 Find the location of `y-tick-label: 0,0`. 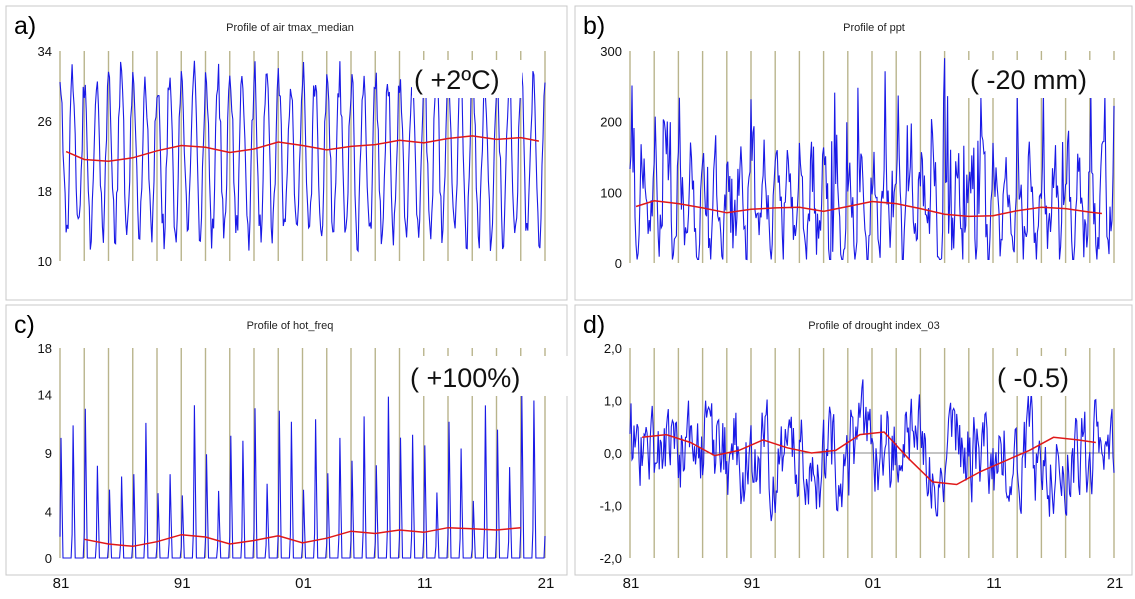

y-tick-label: 0,0 is located at coordinates (613, 453).